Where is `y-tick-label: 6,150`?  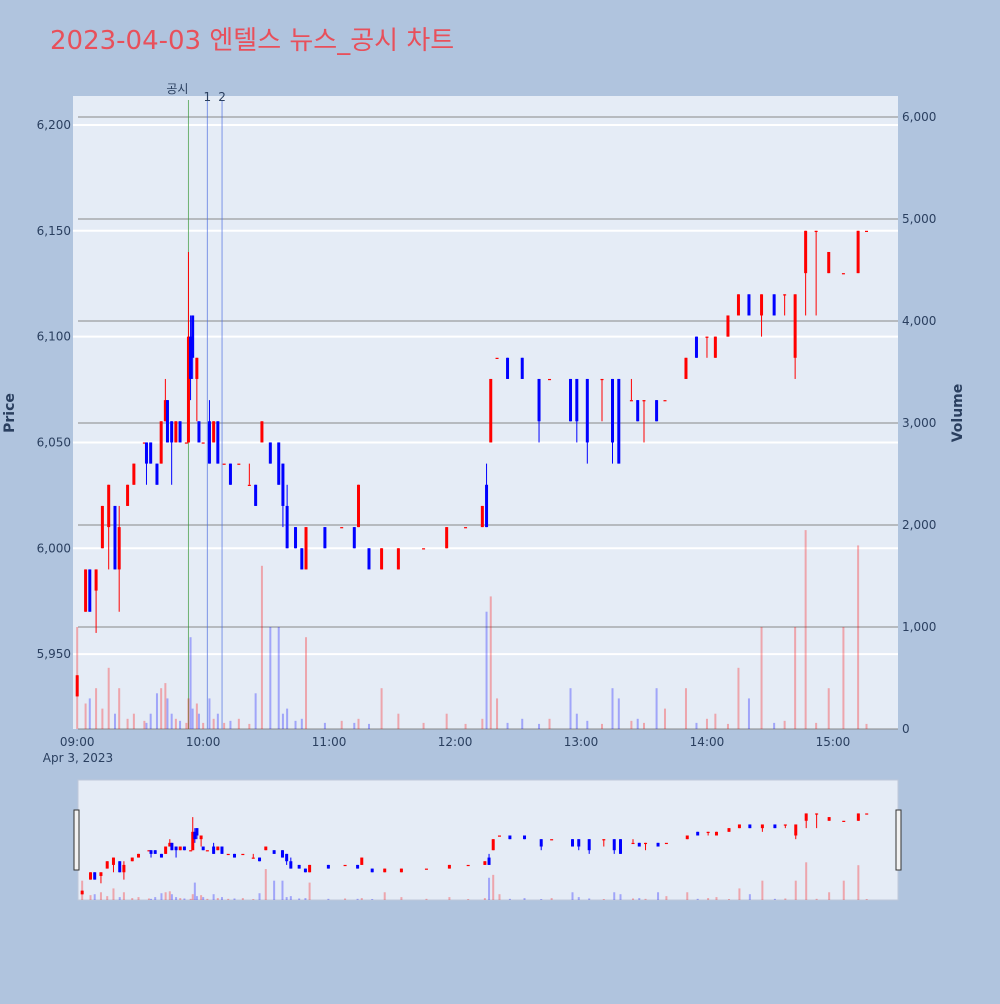 y-tick-label: 6,150 is located at coordinates (54, 231).